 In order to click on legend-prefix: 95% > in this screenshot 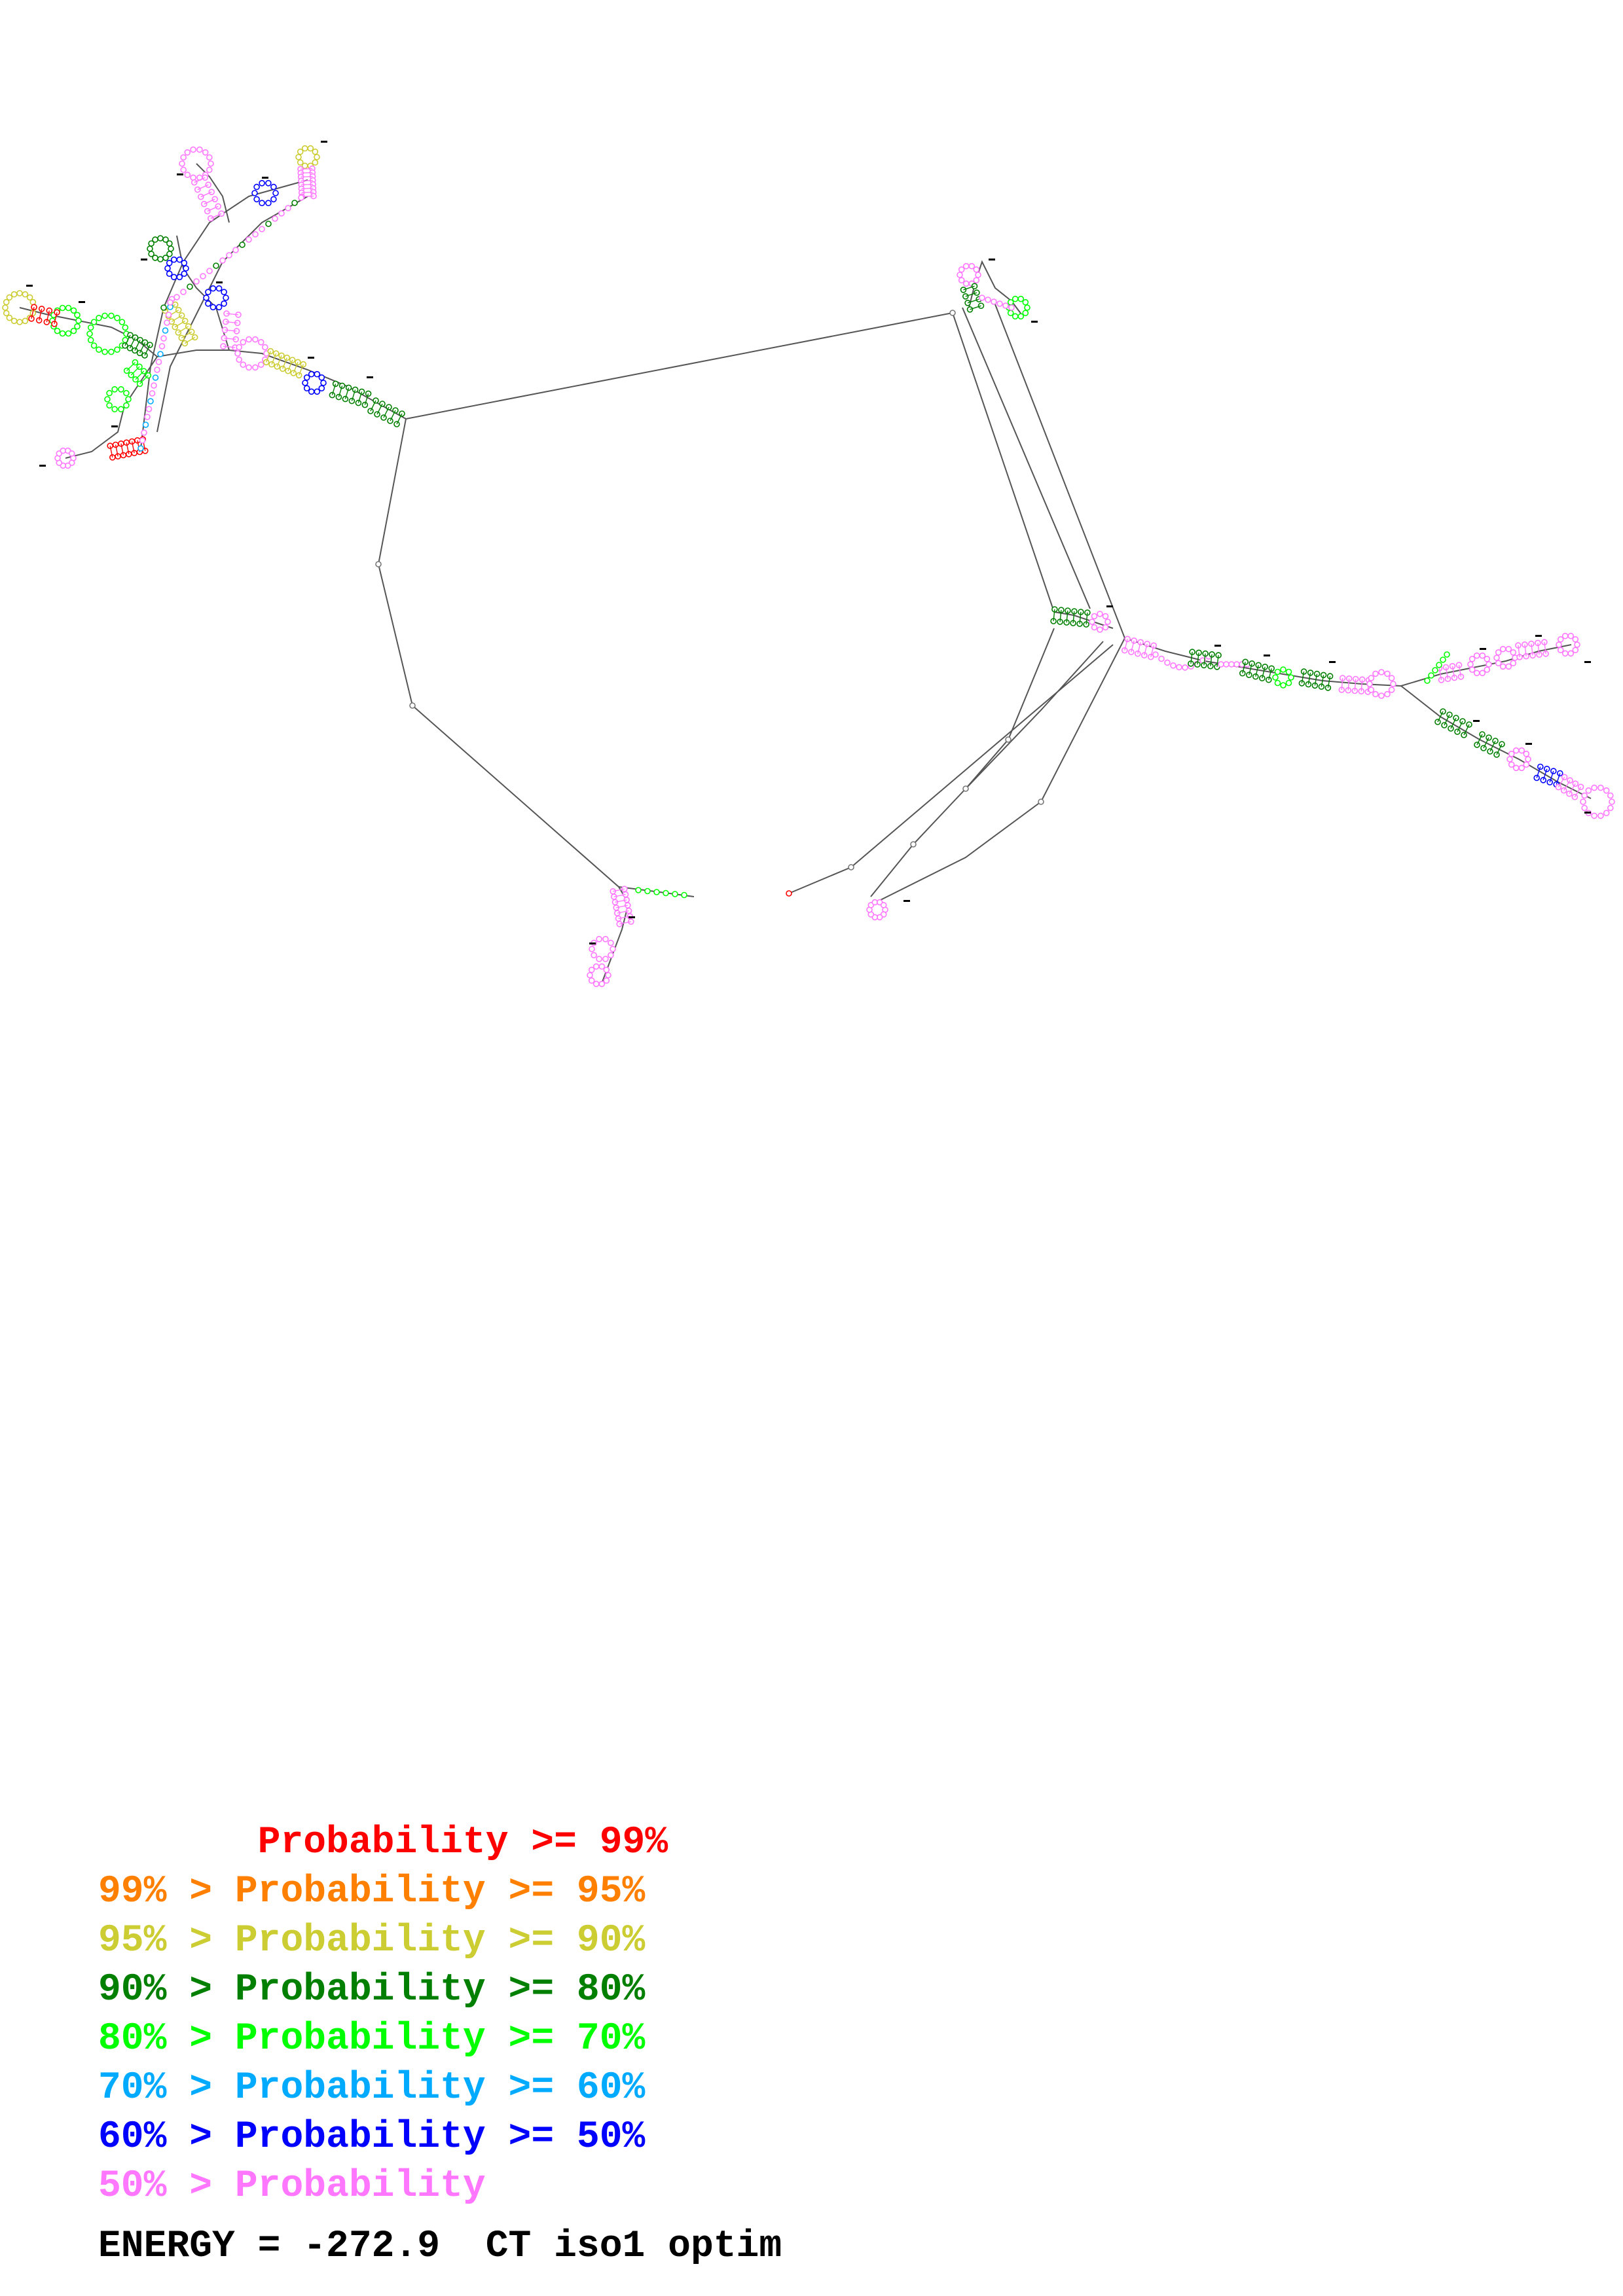, I will do `click(166, 1941)`.